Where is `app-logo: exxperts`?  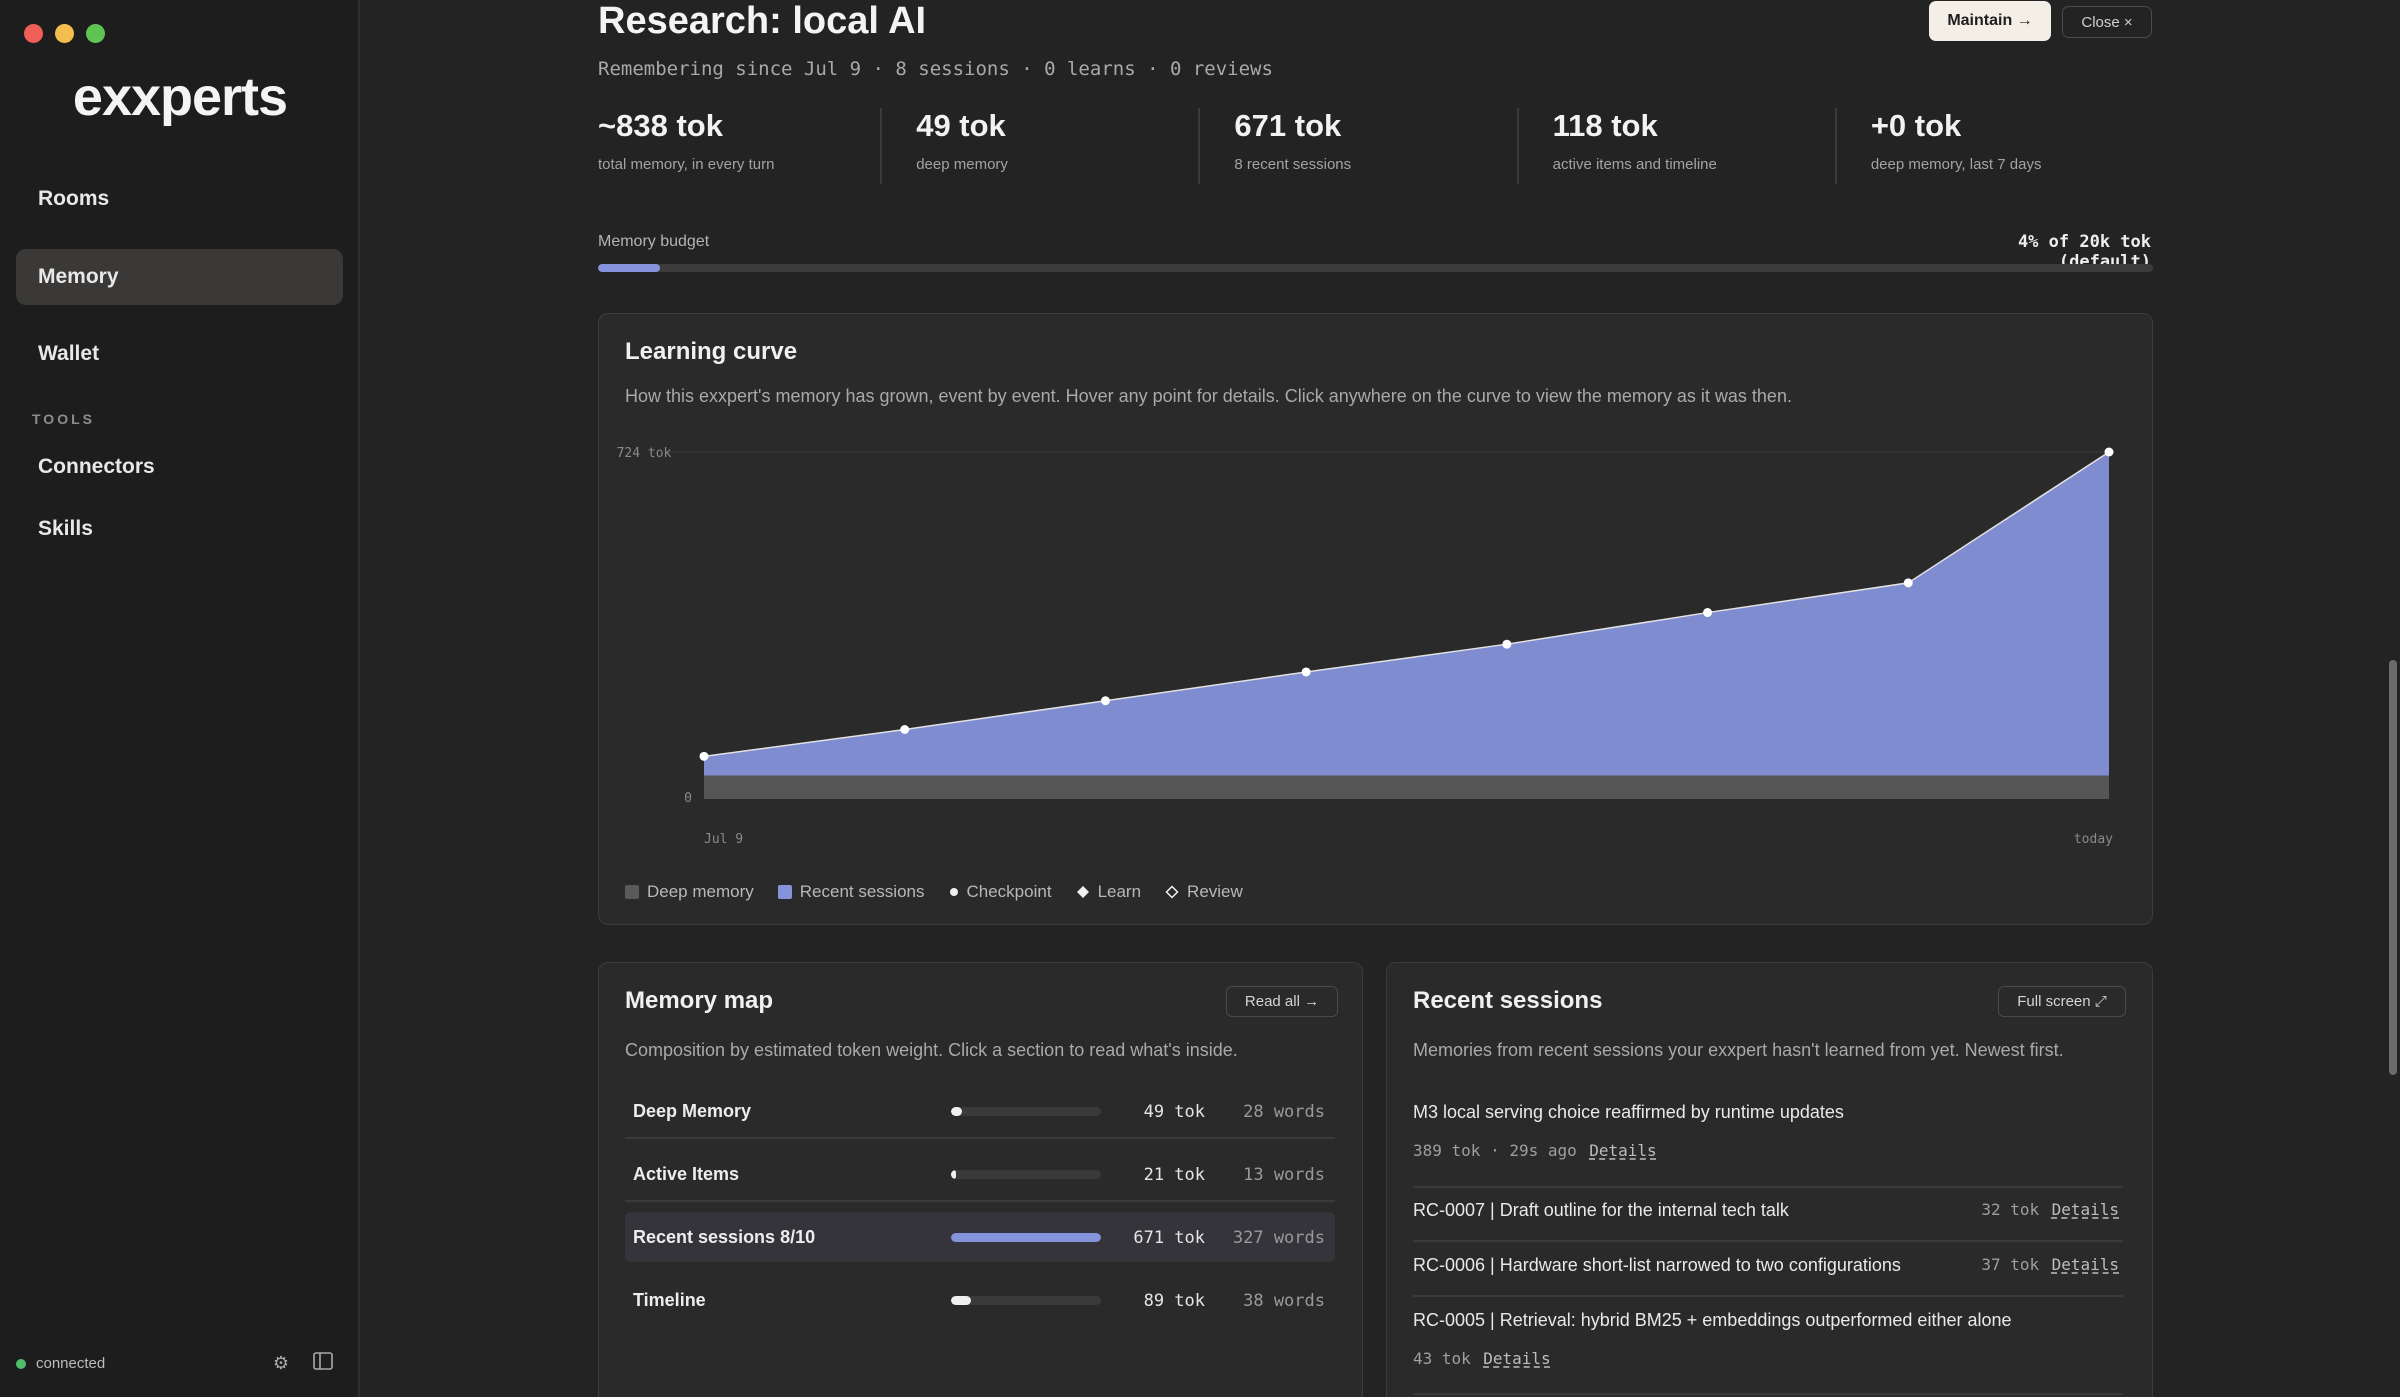 app-logo: exxperts is located at coordinates (180, 97).